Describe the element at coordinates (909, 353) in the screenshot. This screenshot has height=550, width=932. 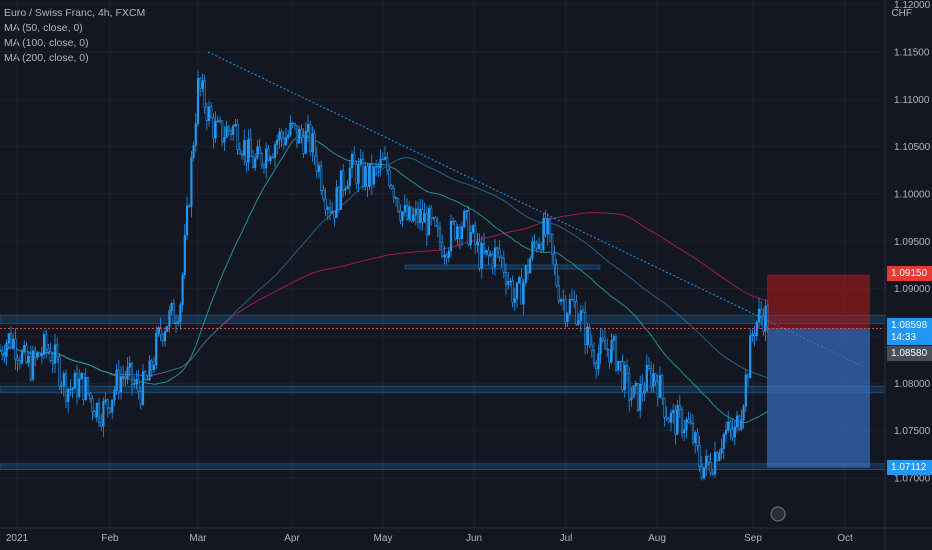
I see `previous-close-tag: 1.08580` at that location.